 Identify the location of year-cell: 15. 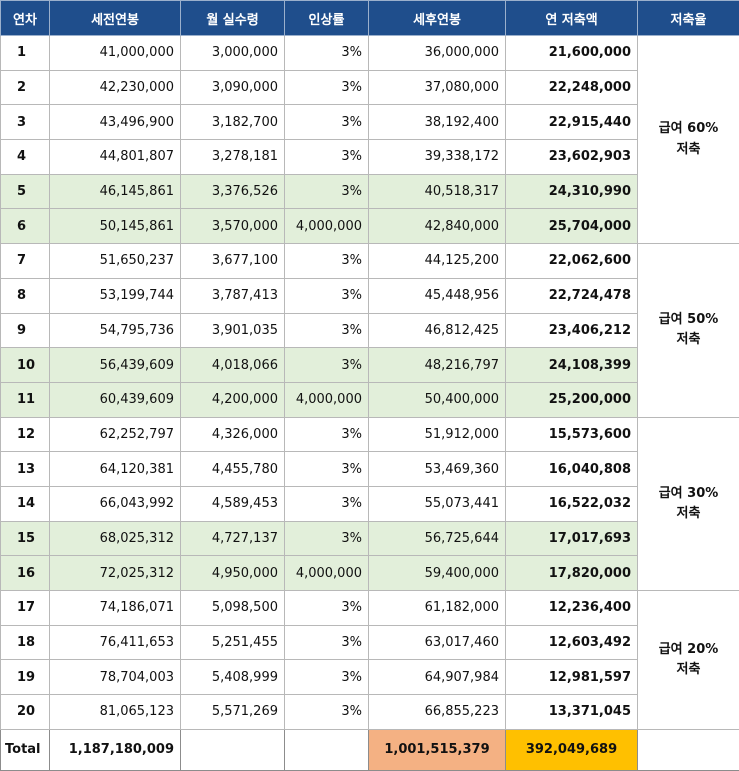
(25, 538).